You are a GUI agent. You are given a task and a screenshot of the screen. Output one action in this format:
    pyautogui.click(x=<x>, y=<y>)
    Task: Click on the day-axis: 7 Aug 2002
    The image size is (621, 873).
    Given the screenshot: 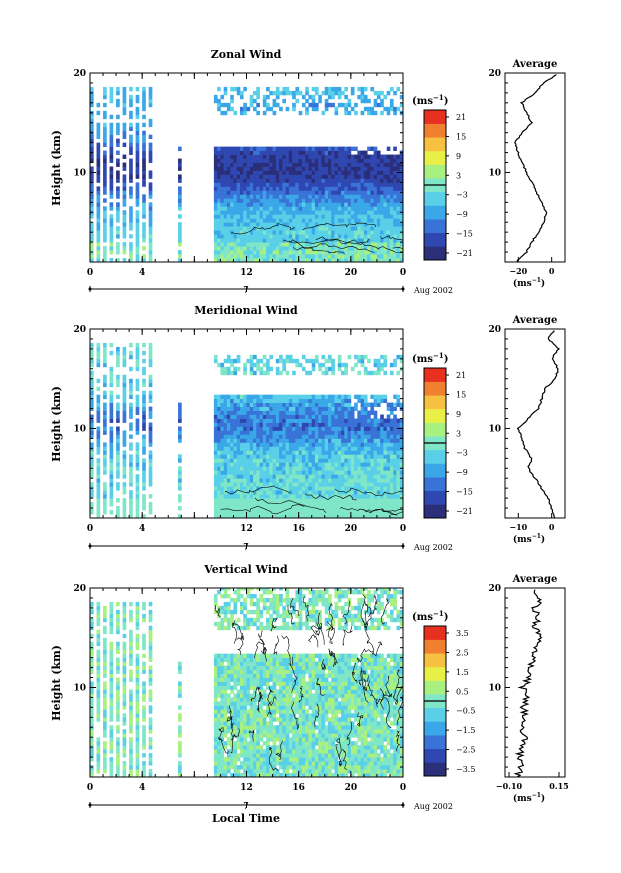 What is the action you would take?
    pyautogui.click(x=271, y=291)
    